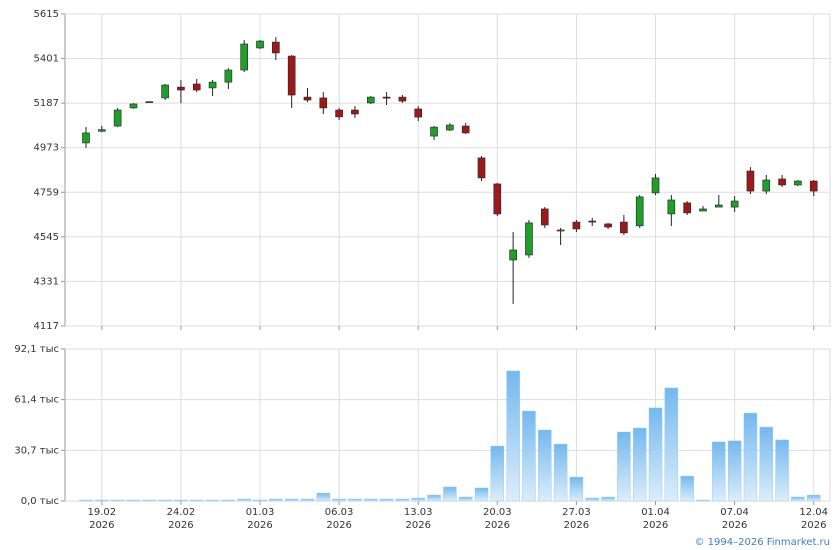 The image size is (840, 550). Describe the element at coordinates (46, 237) in the screenshot. I see `y-tick-label: 4545` at that location.